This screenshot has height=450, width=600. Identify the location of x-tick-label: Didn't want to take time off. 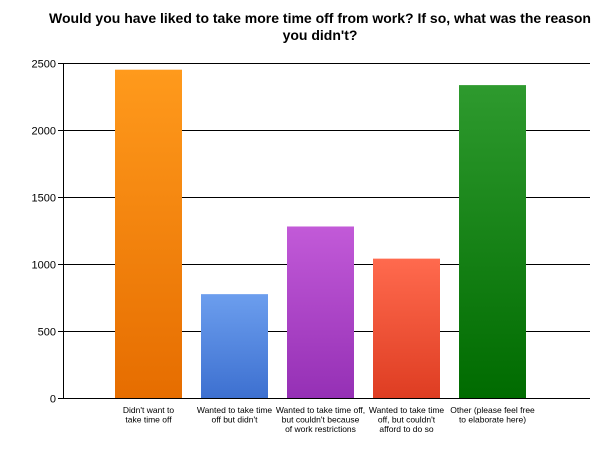
(149, 415).